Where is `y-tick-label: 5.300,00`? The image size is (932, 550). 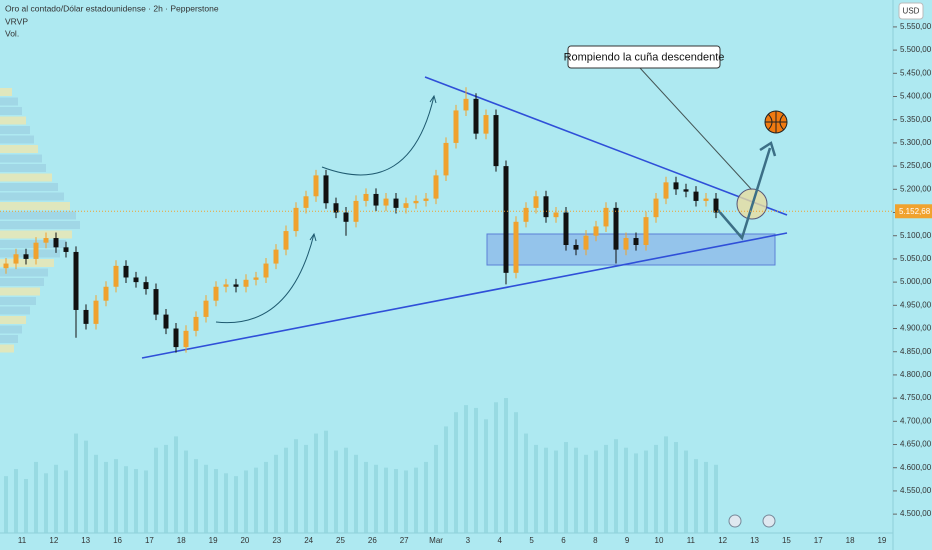
y-tick-label: 5.300,00 is located at coordinates (916, 142).